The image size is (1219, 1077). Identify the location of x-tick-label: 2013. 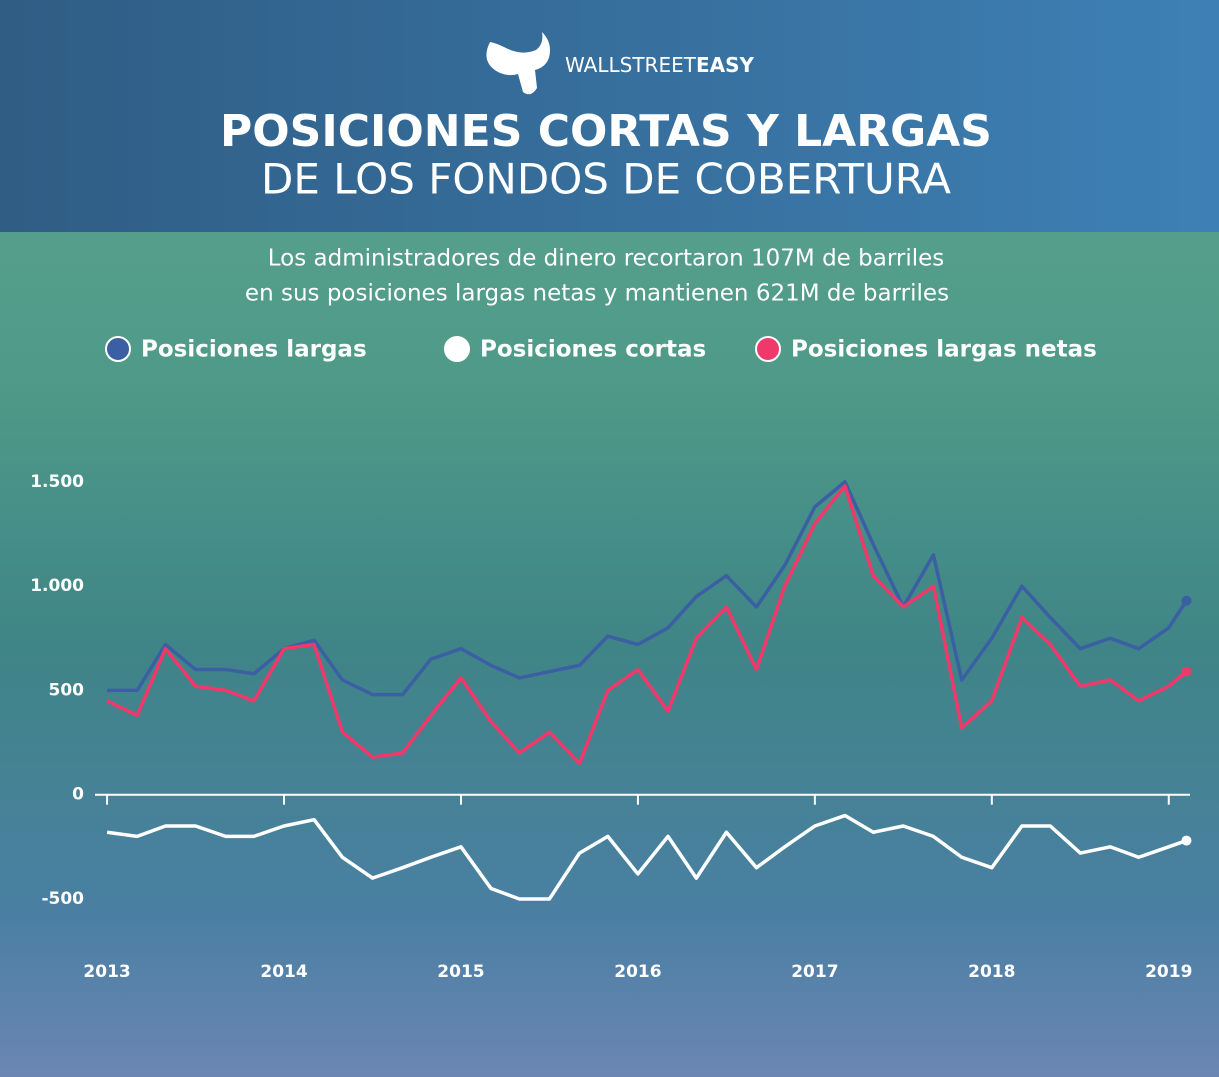
(106, 972).